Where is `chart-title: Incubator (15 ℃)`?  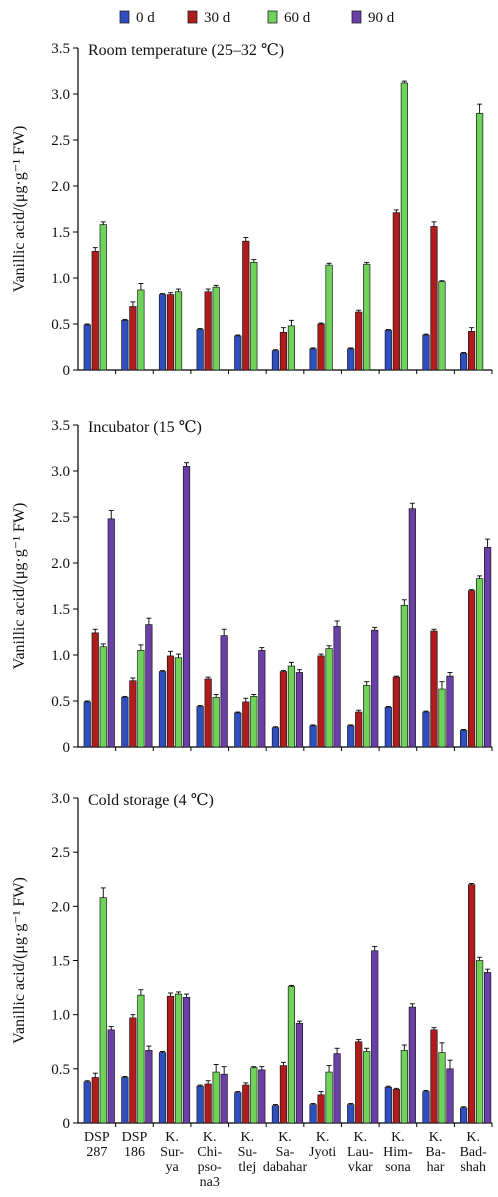 chart-title: Incubator (15 ℃) is located at coordinates (145, 427).